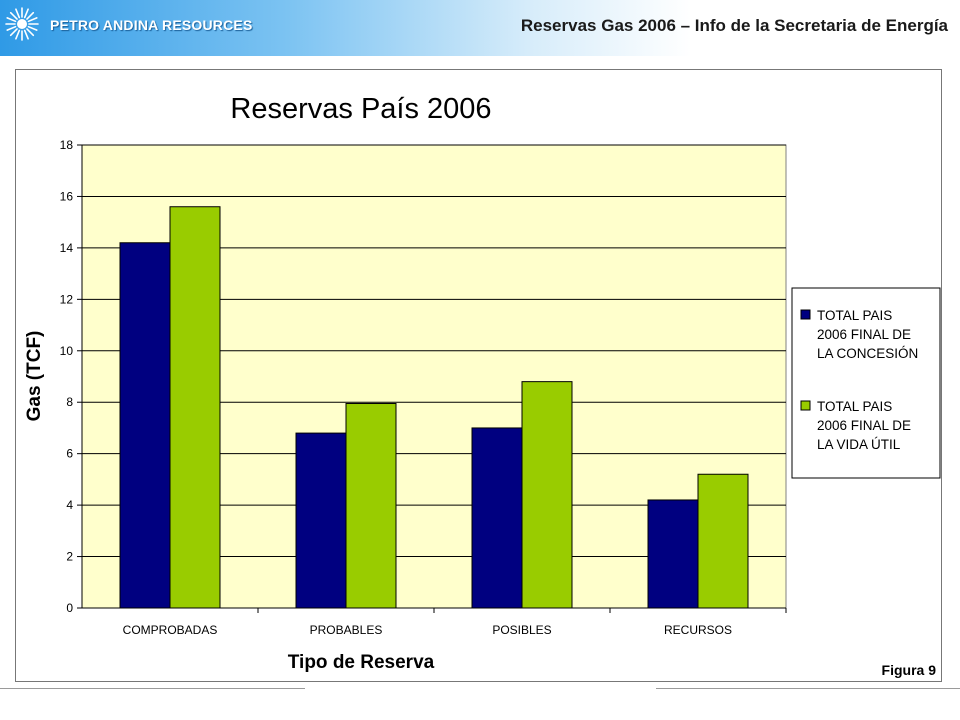  What do you see at coordinates (698, 630) in the screenshot?
I see `x-tick-label: RECURSOS` at bounding box center [698, 630].